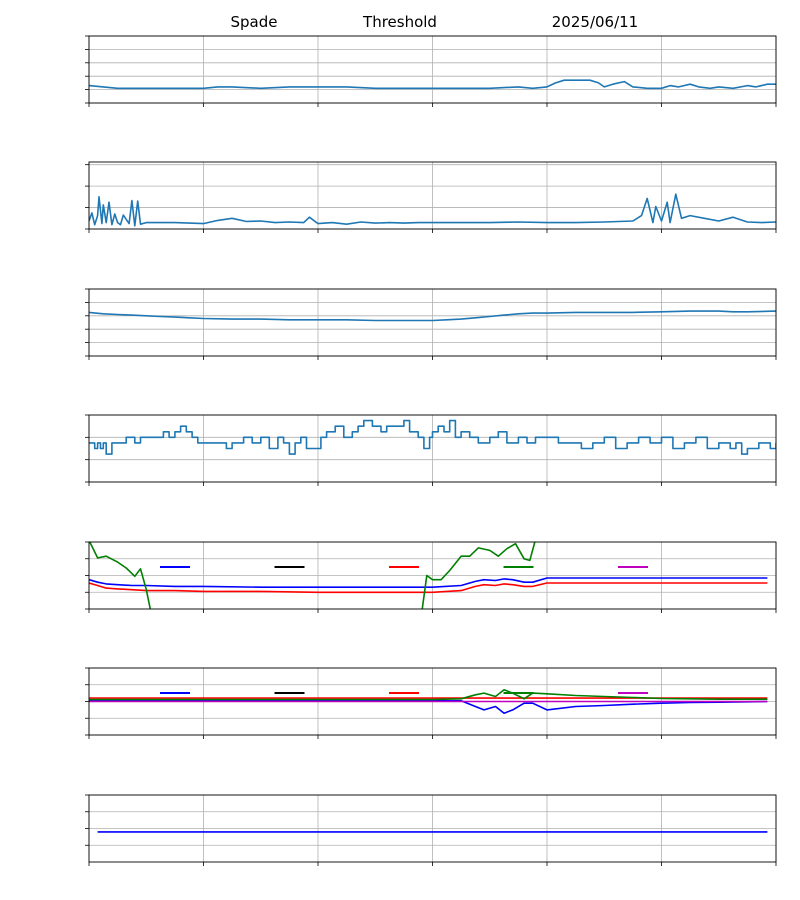 This screenshot has width=800, height=900. What do you see at coordinates (254, 22) in the screenshot?
I see `header-station: Spade` at bounding box center [254, 22].